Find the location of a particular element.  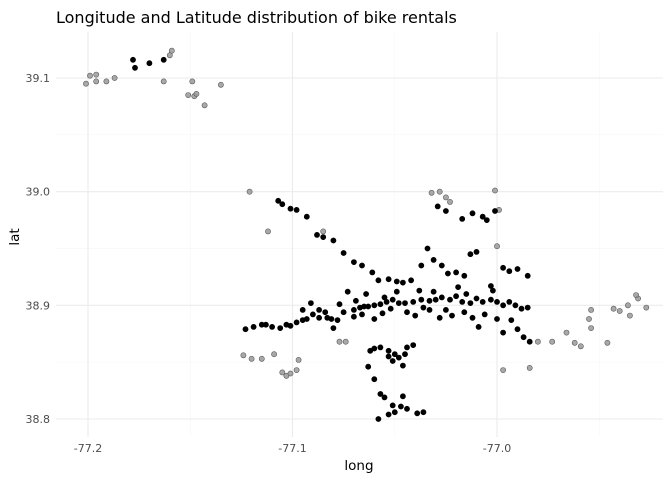

x-tick-label: -77.0 is located at coordinates (497, 448).